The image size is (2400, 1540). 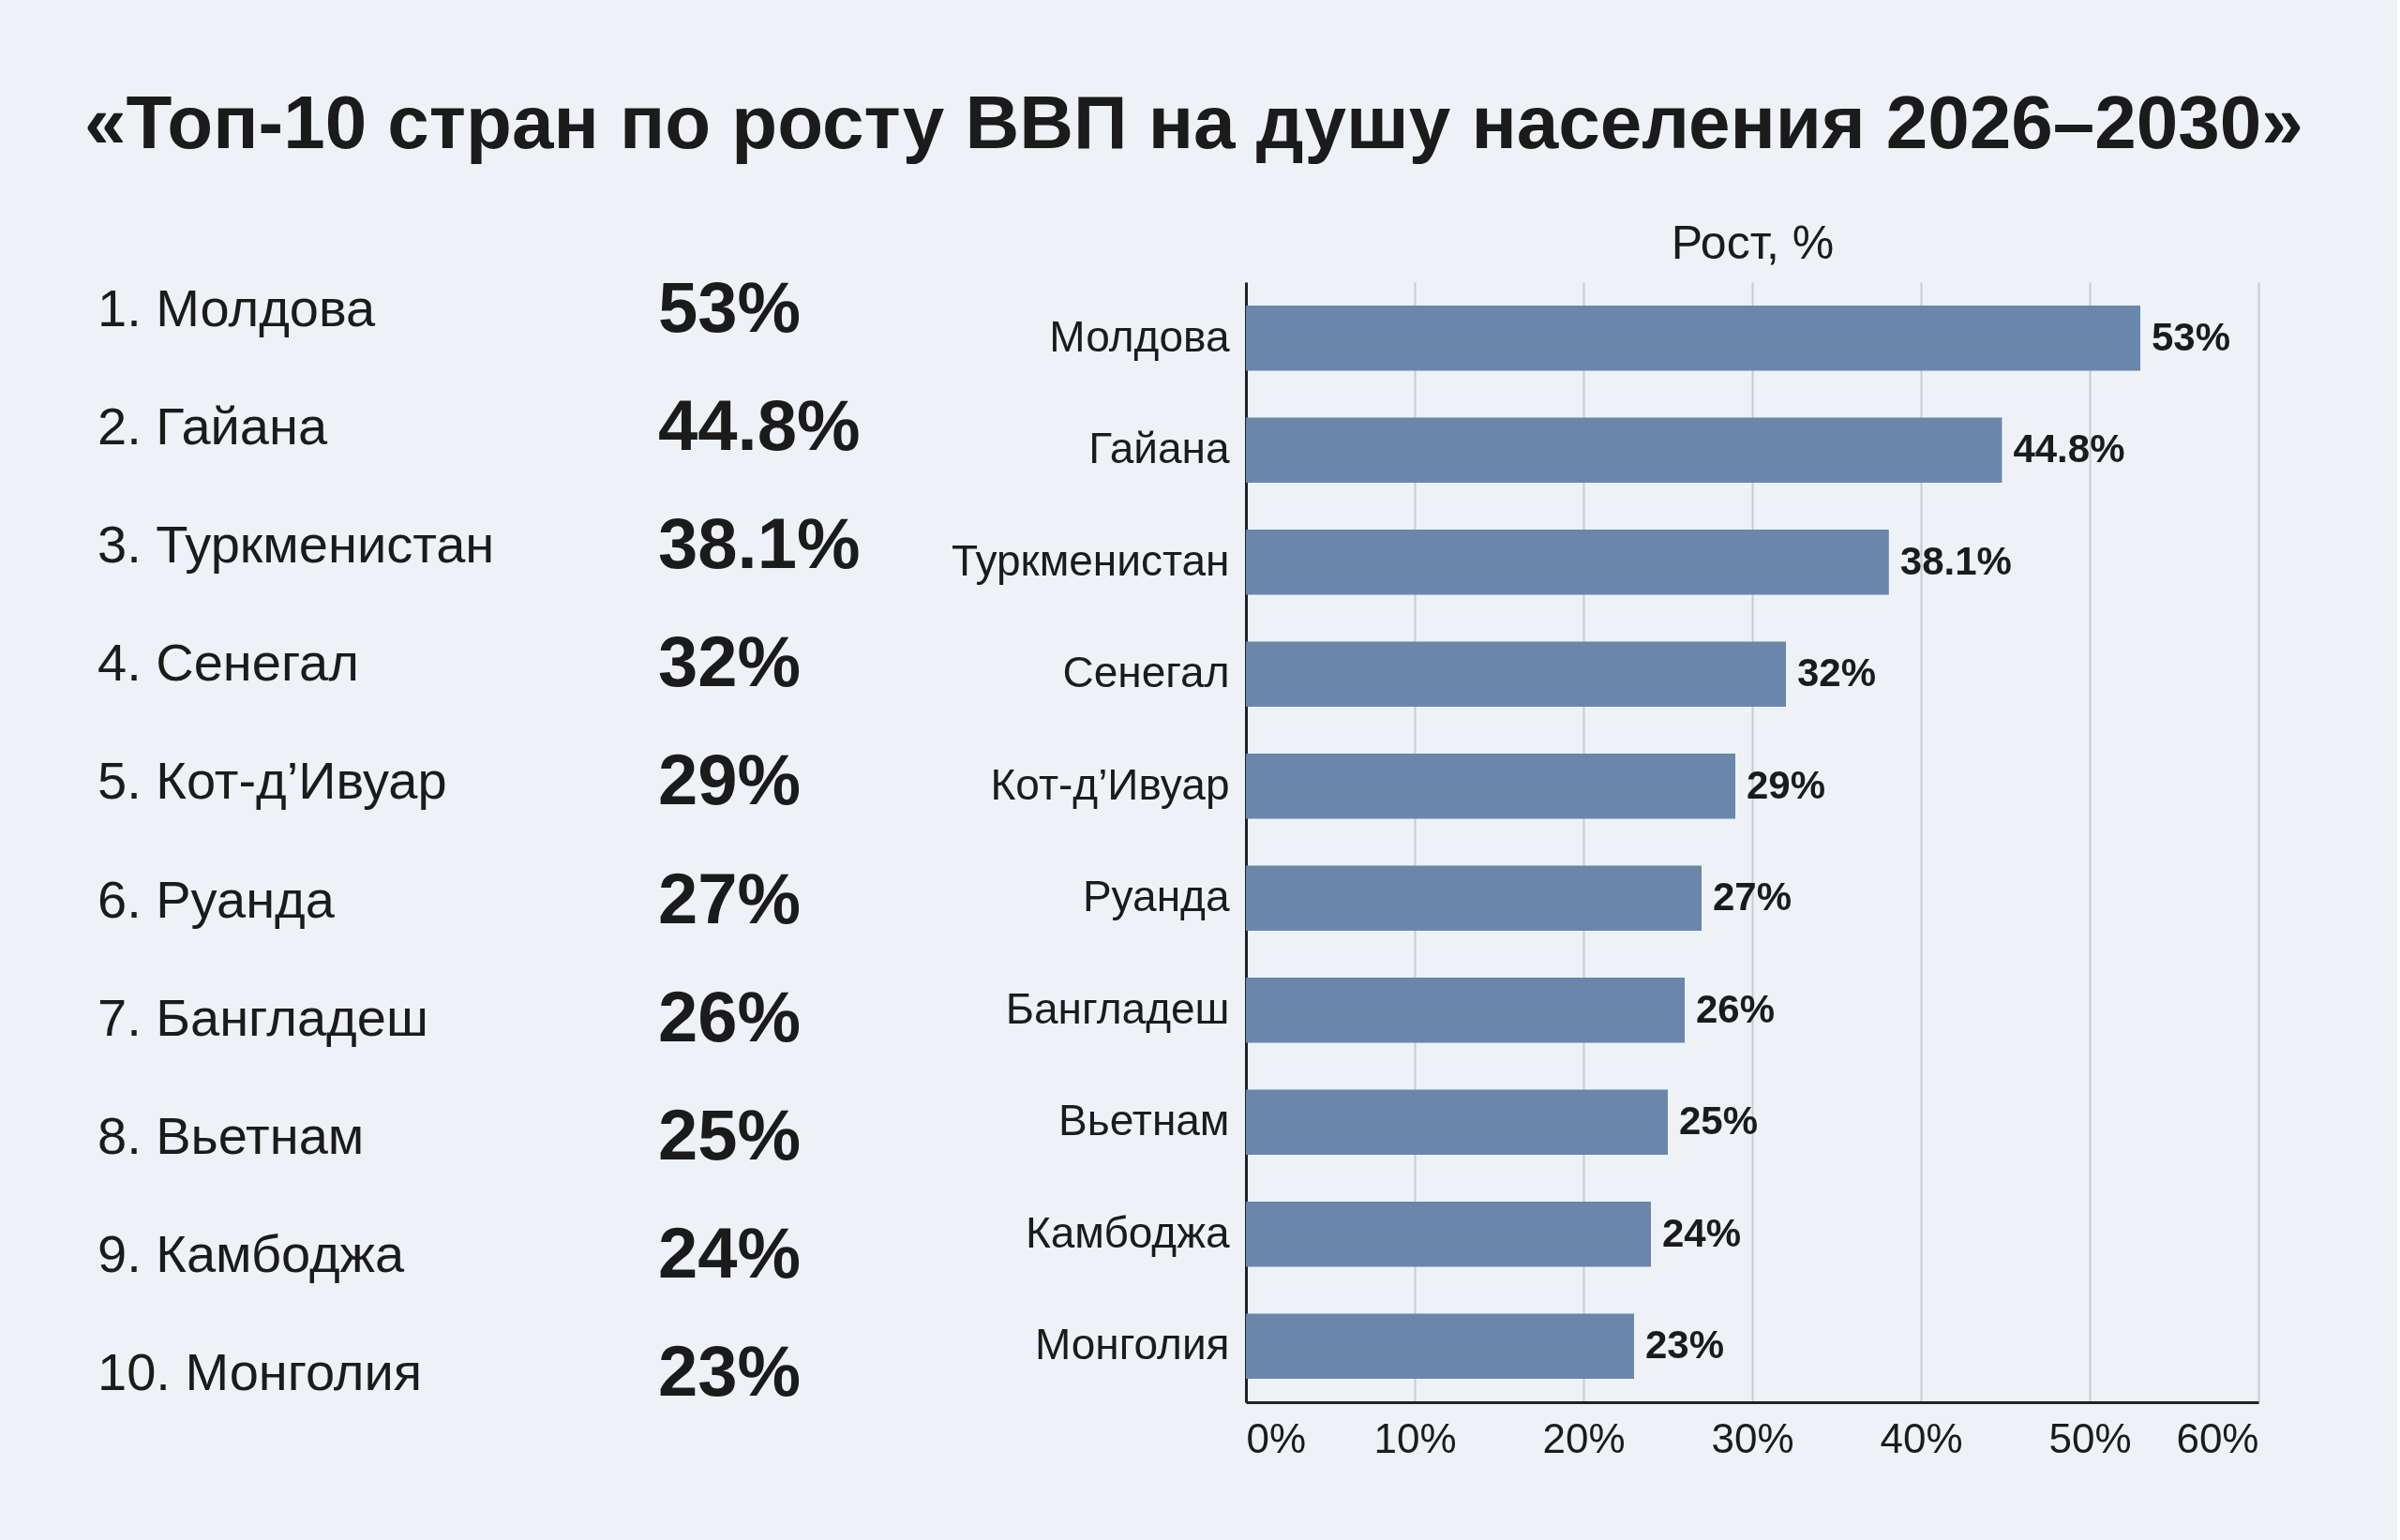 What do you see at coordinates (730, 1253) in the screenshot?
I see `text: 24%` at bounding box center [730, 1253].